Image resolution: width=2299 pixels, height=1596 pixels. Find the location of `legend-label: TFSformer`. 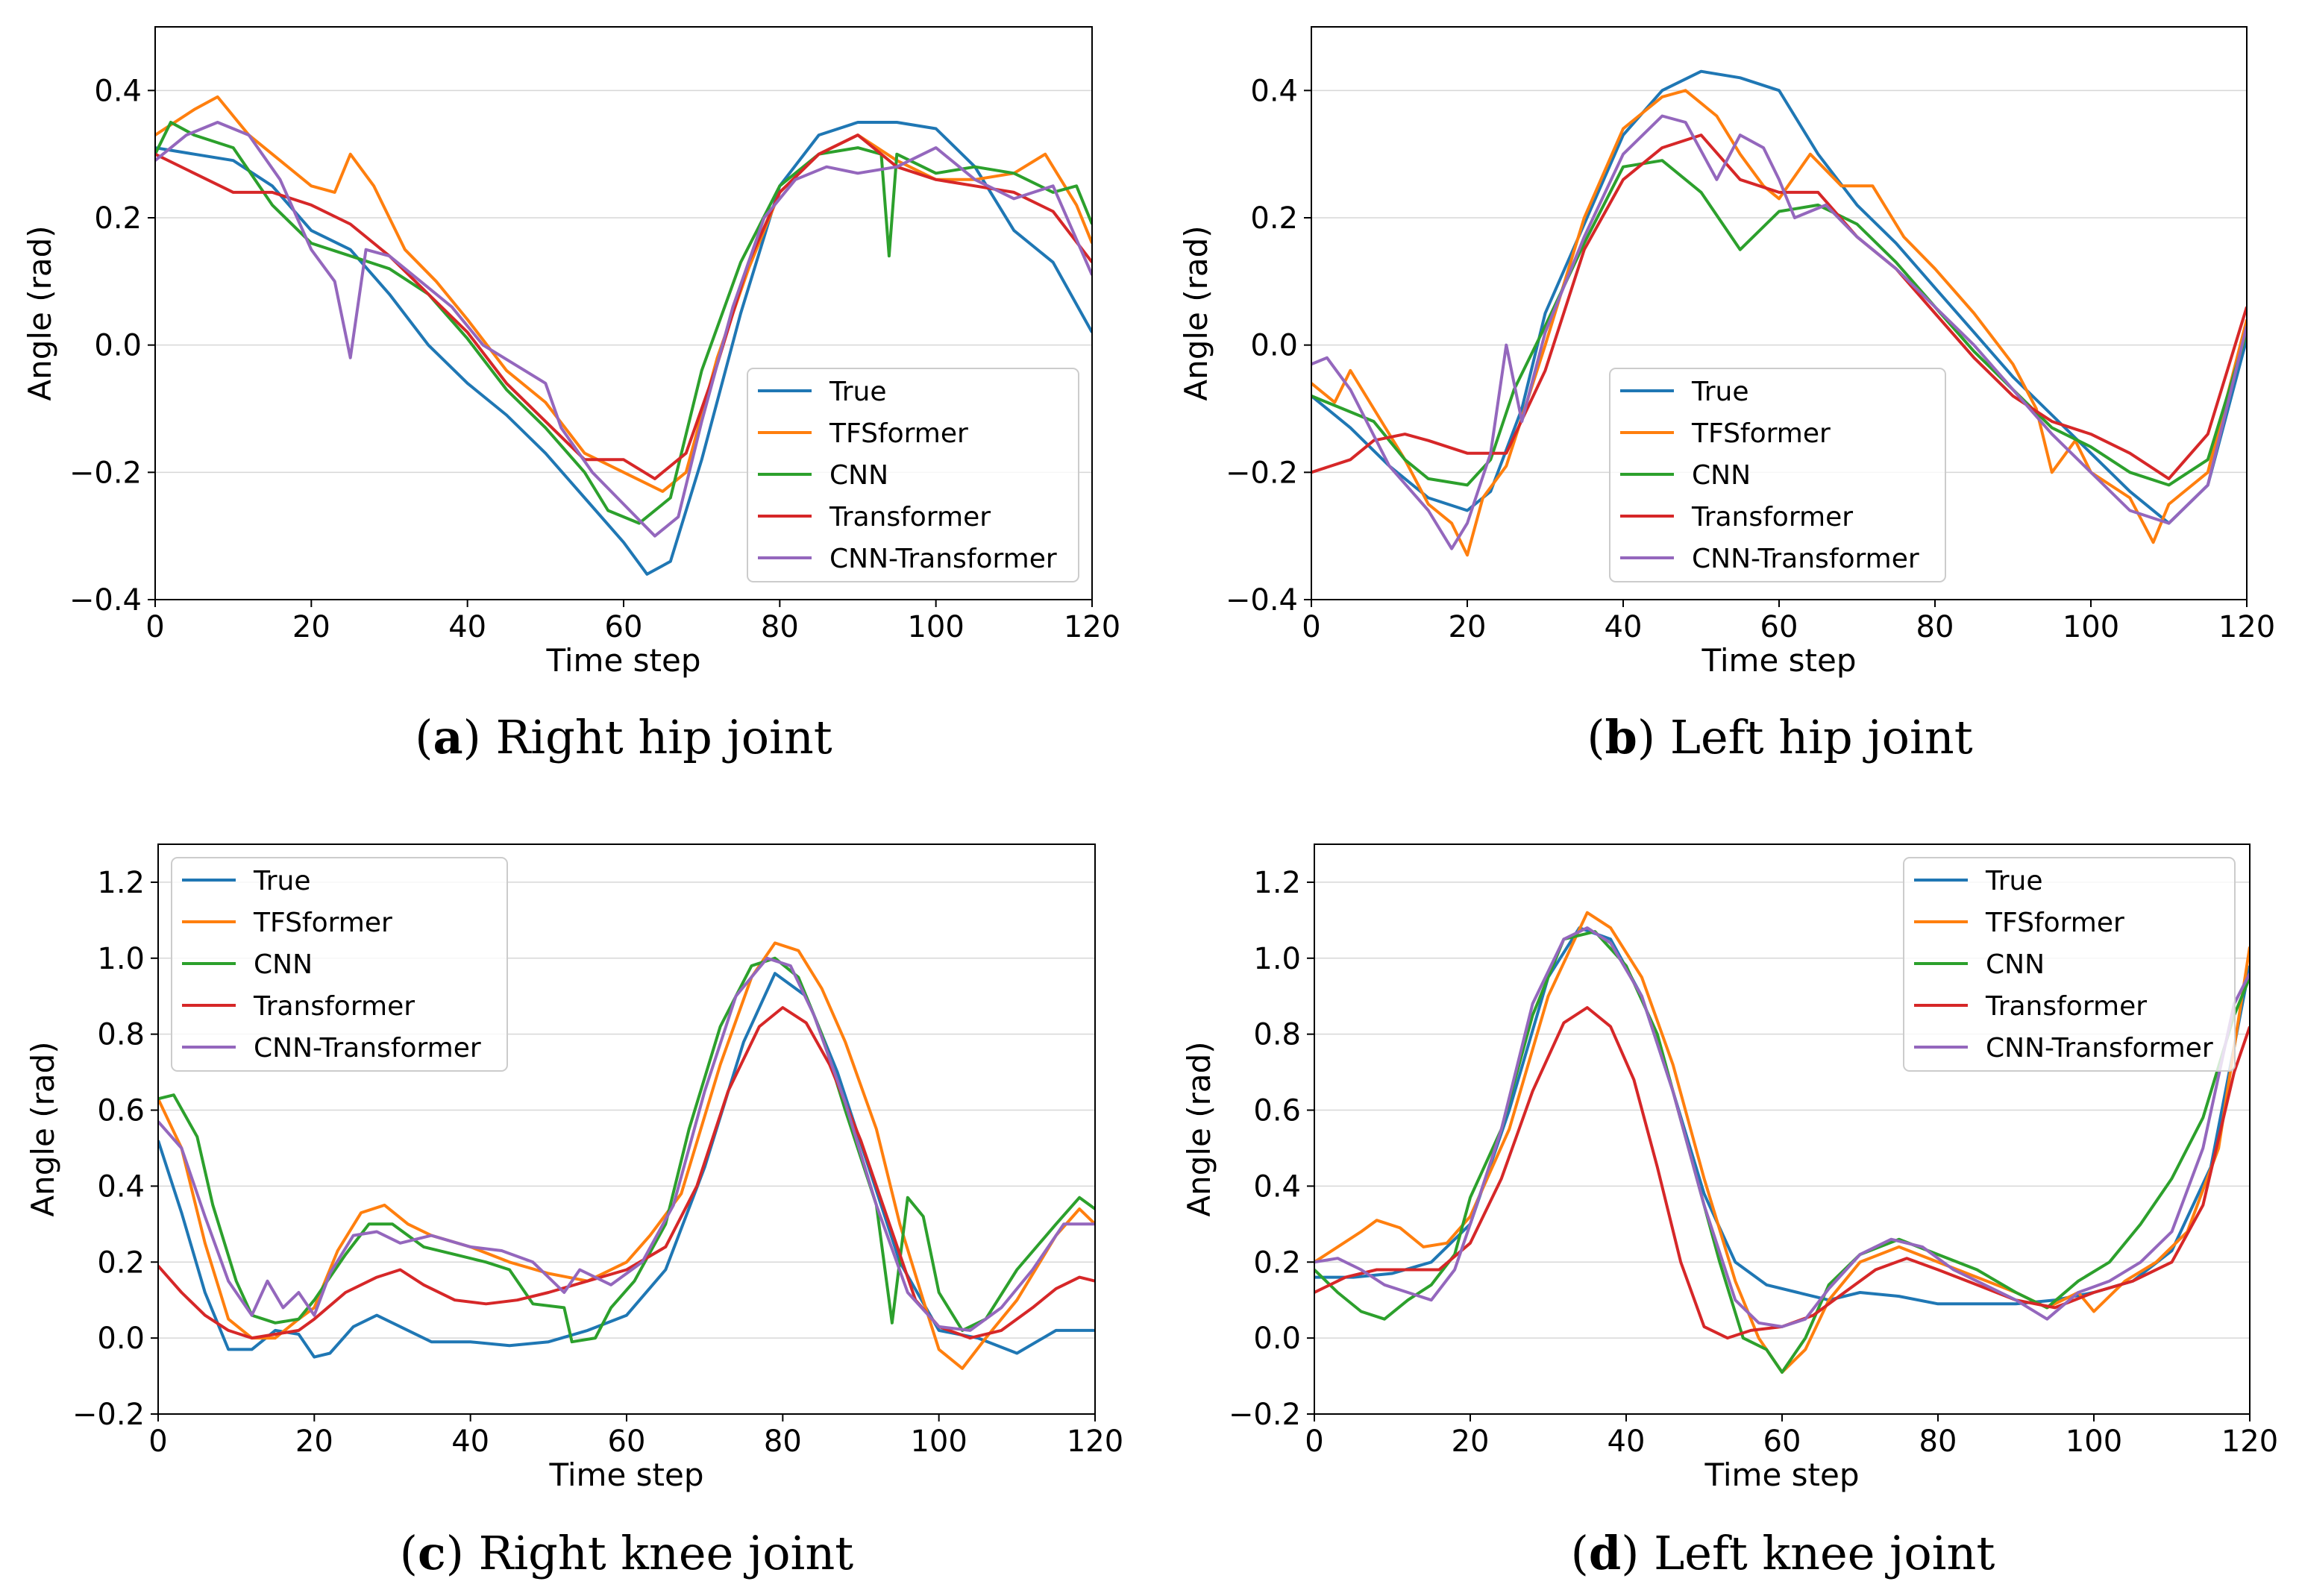

legend-label: TFSformer is located at coordinates (898, 433).